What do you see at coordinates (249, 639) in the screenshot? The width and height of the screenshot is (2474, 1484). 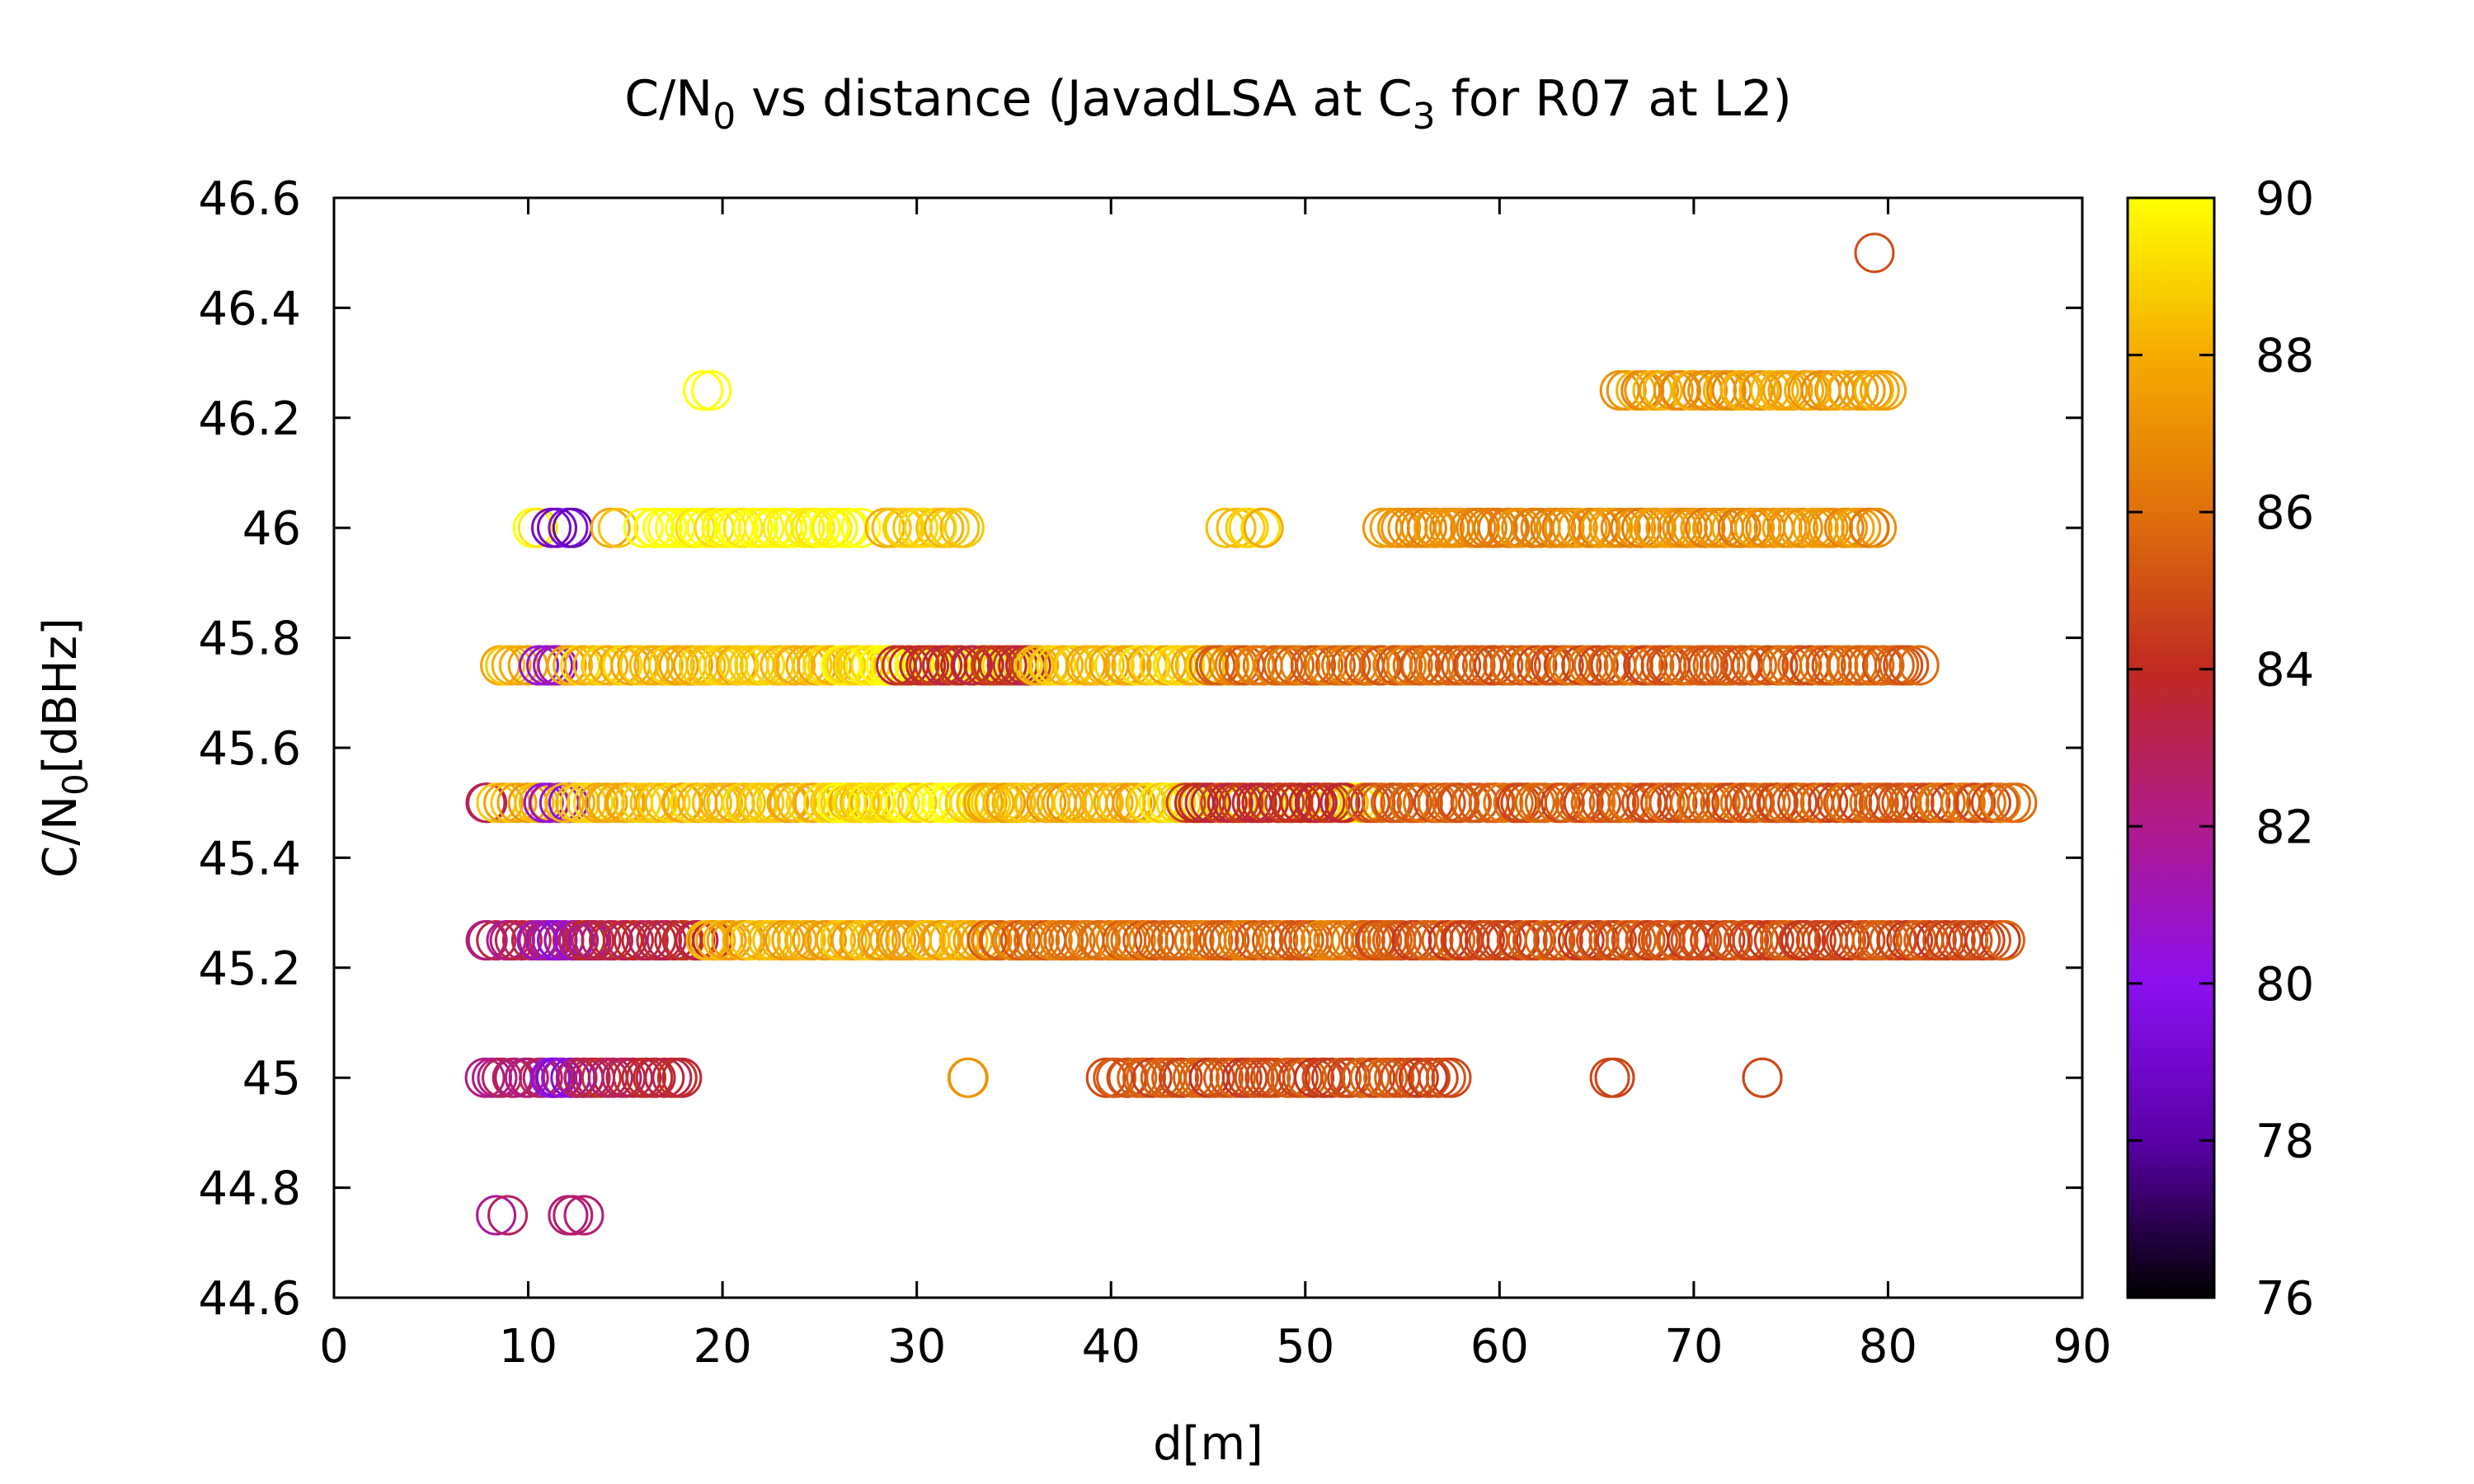 I see `y-tick-label: 45.8` at bounding box center [249, 639].